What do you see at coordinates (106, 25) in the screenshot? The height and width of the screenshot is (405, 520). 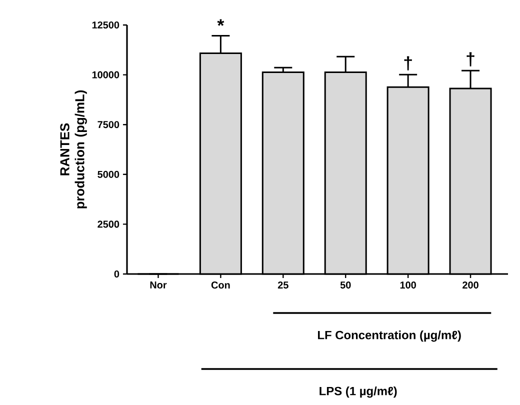 I see `y-tick-label: 12500` at bounding box center [106, 25].